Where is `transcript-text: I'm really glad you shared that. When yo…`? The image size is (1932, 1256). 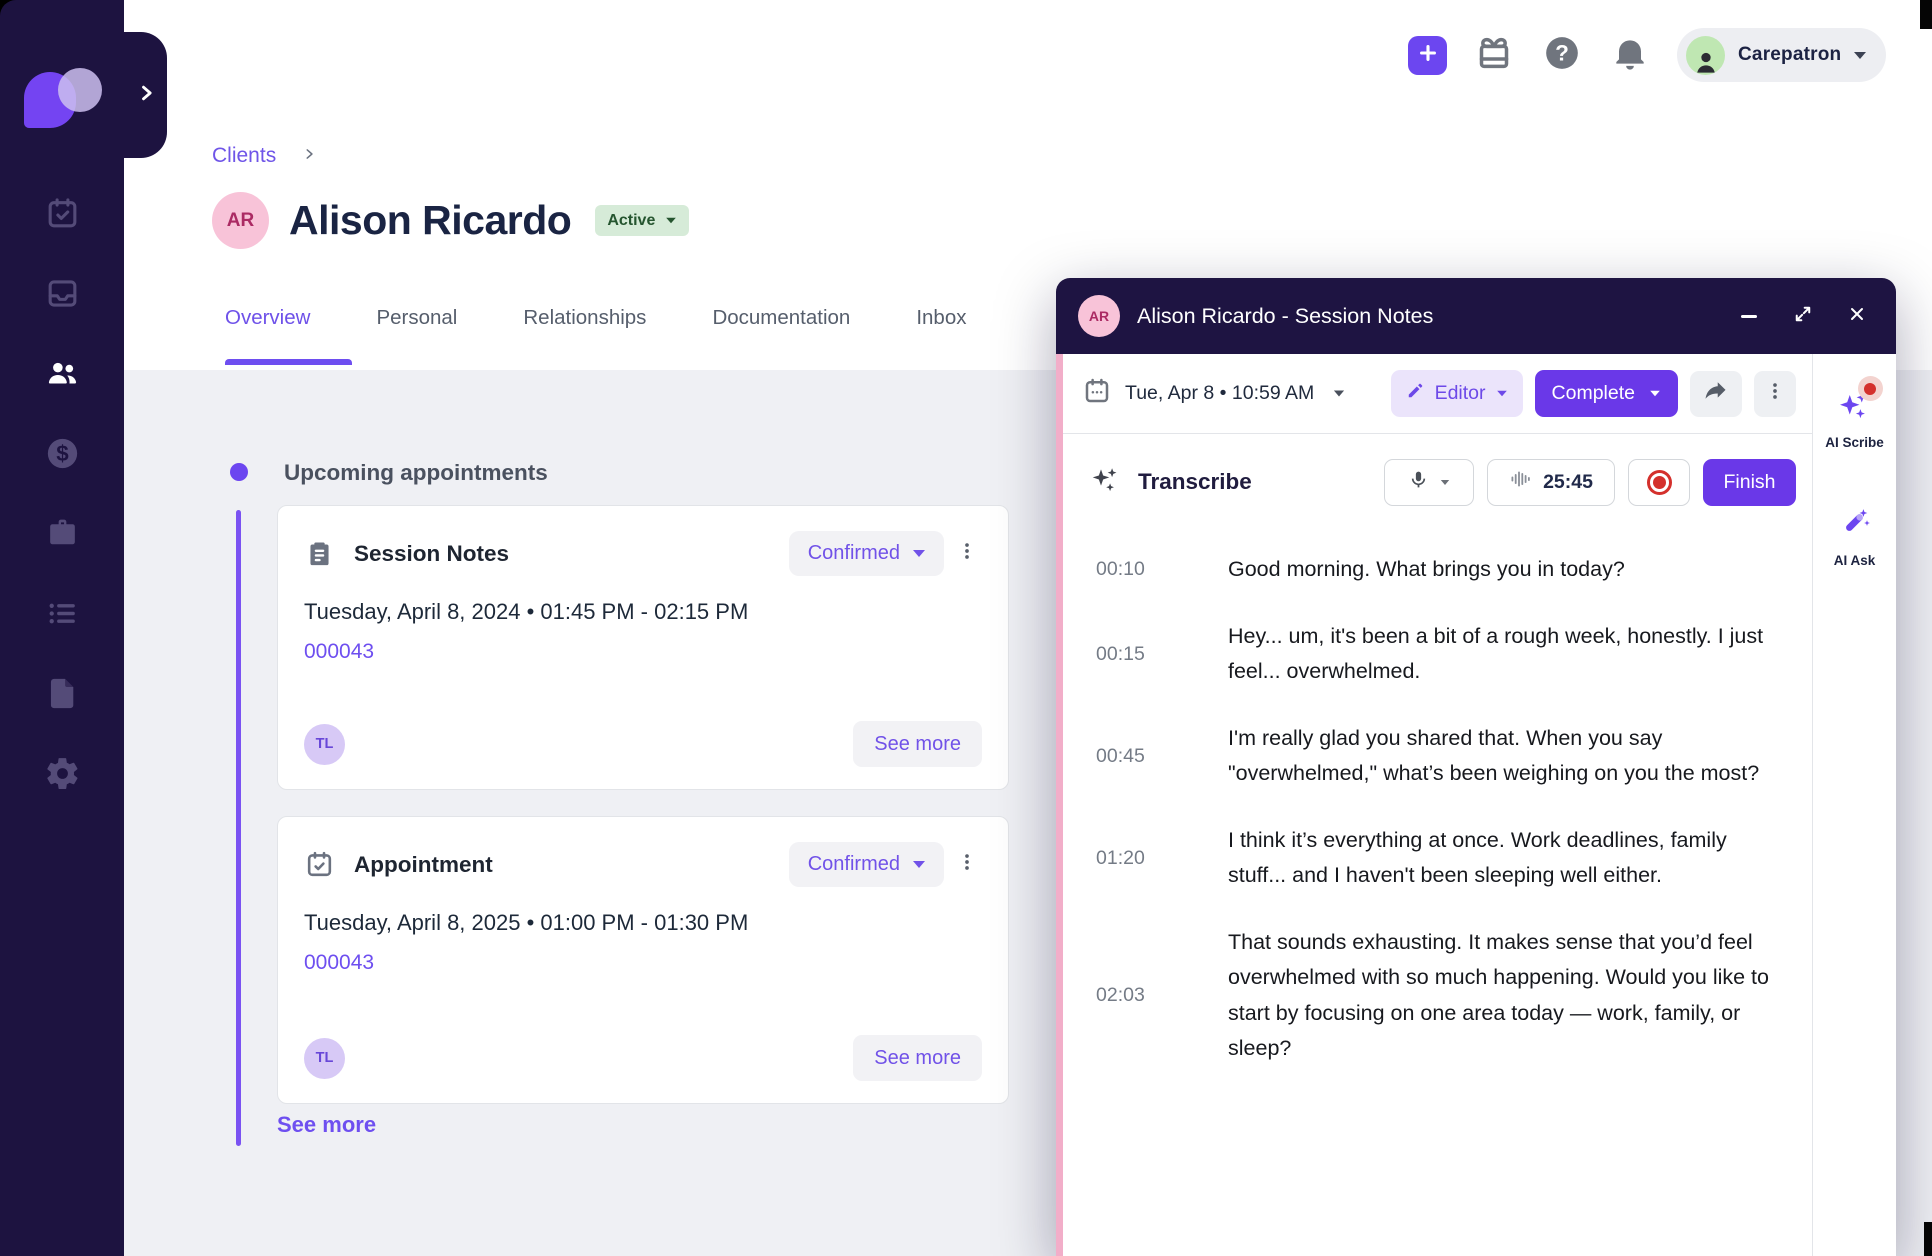 transcript-text: I'm really glad you shared that. When yo… is located at coordinates (1494, 755).